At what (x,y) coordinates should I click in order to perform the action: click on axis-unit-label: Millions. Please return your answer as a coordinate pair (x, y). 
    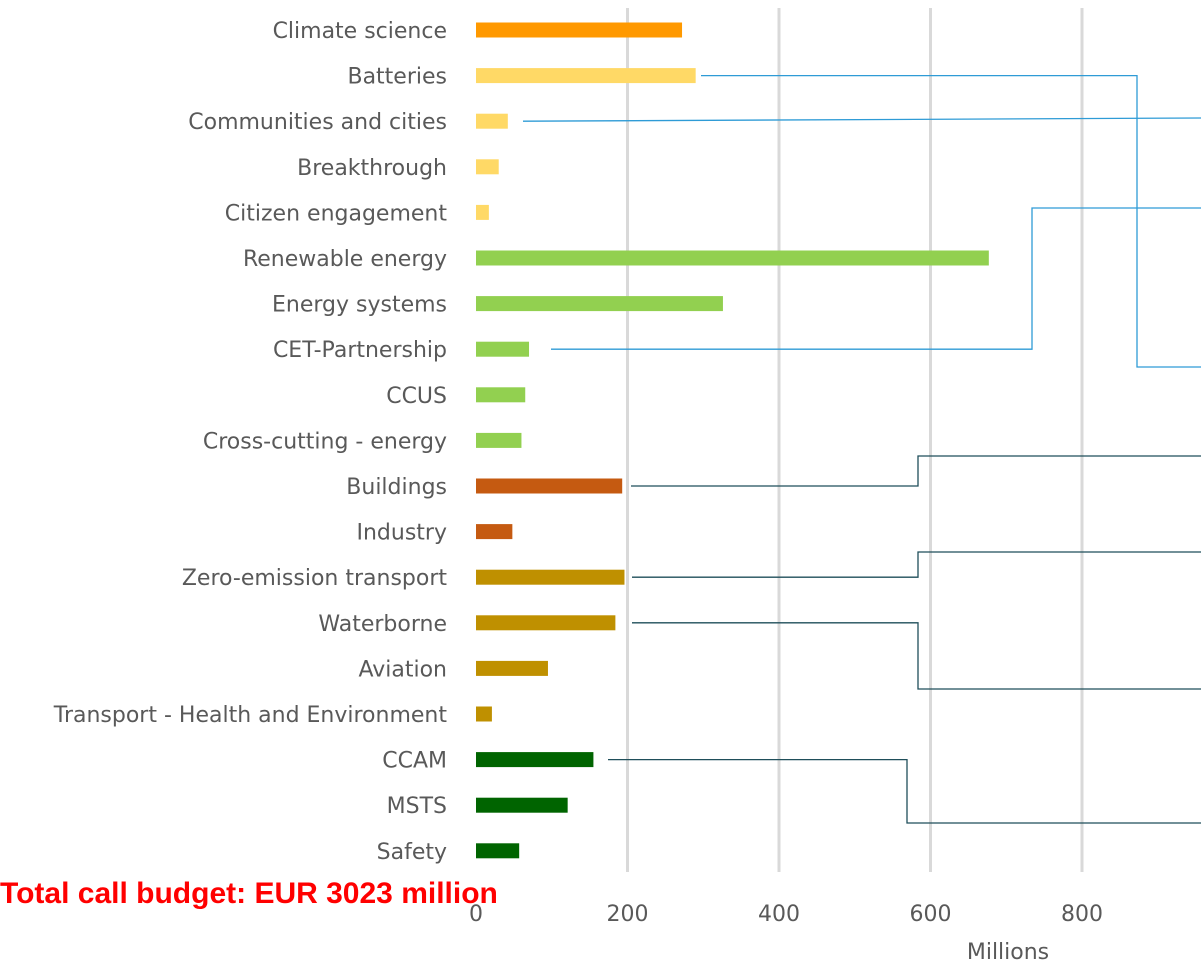
    Looking at the image, I should click on (1008, 952).